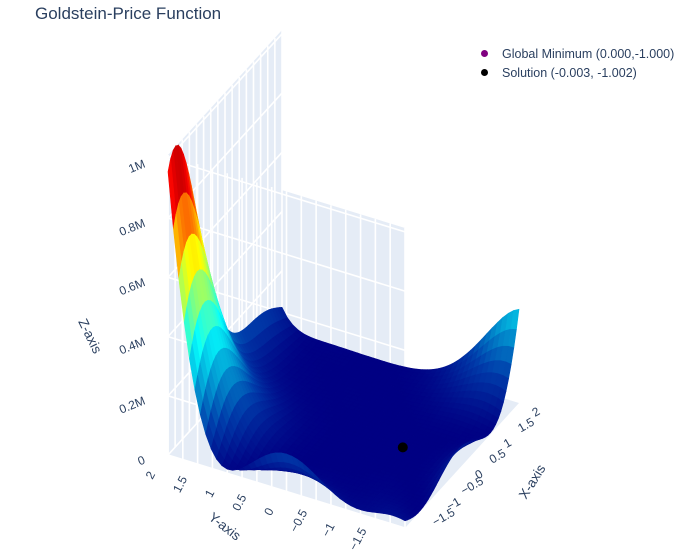 This screenshot has height=550, width=700. What do you see at coordinates (142, 461) in the screenshot?
I see `z-tick-label: 0` at bounding box center [142, 461].